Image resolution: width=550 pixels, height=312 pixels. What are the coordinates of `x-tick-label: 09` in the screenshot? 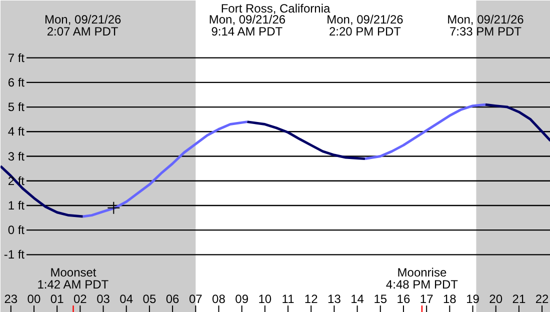 It's located at (242, 299).